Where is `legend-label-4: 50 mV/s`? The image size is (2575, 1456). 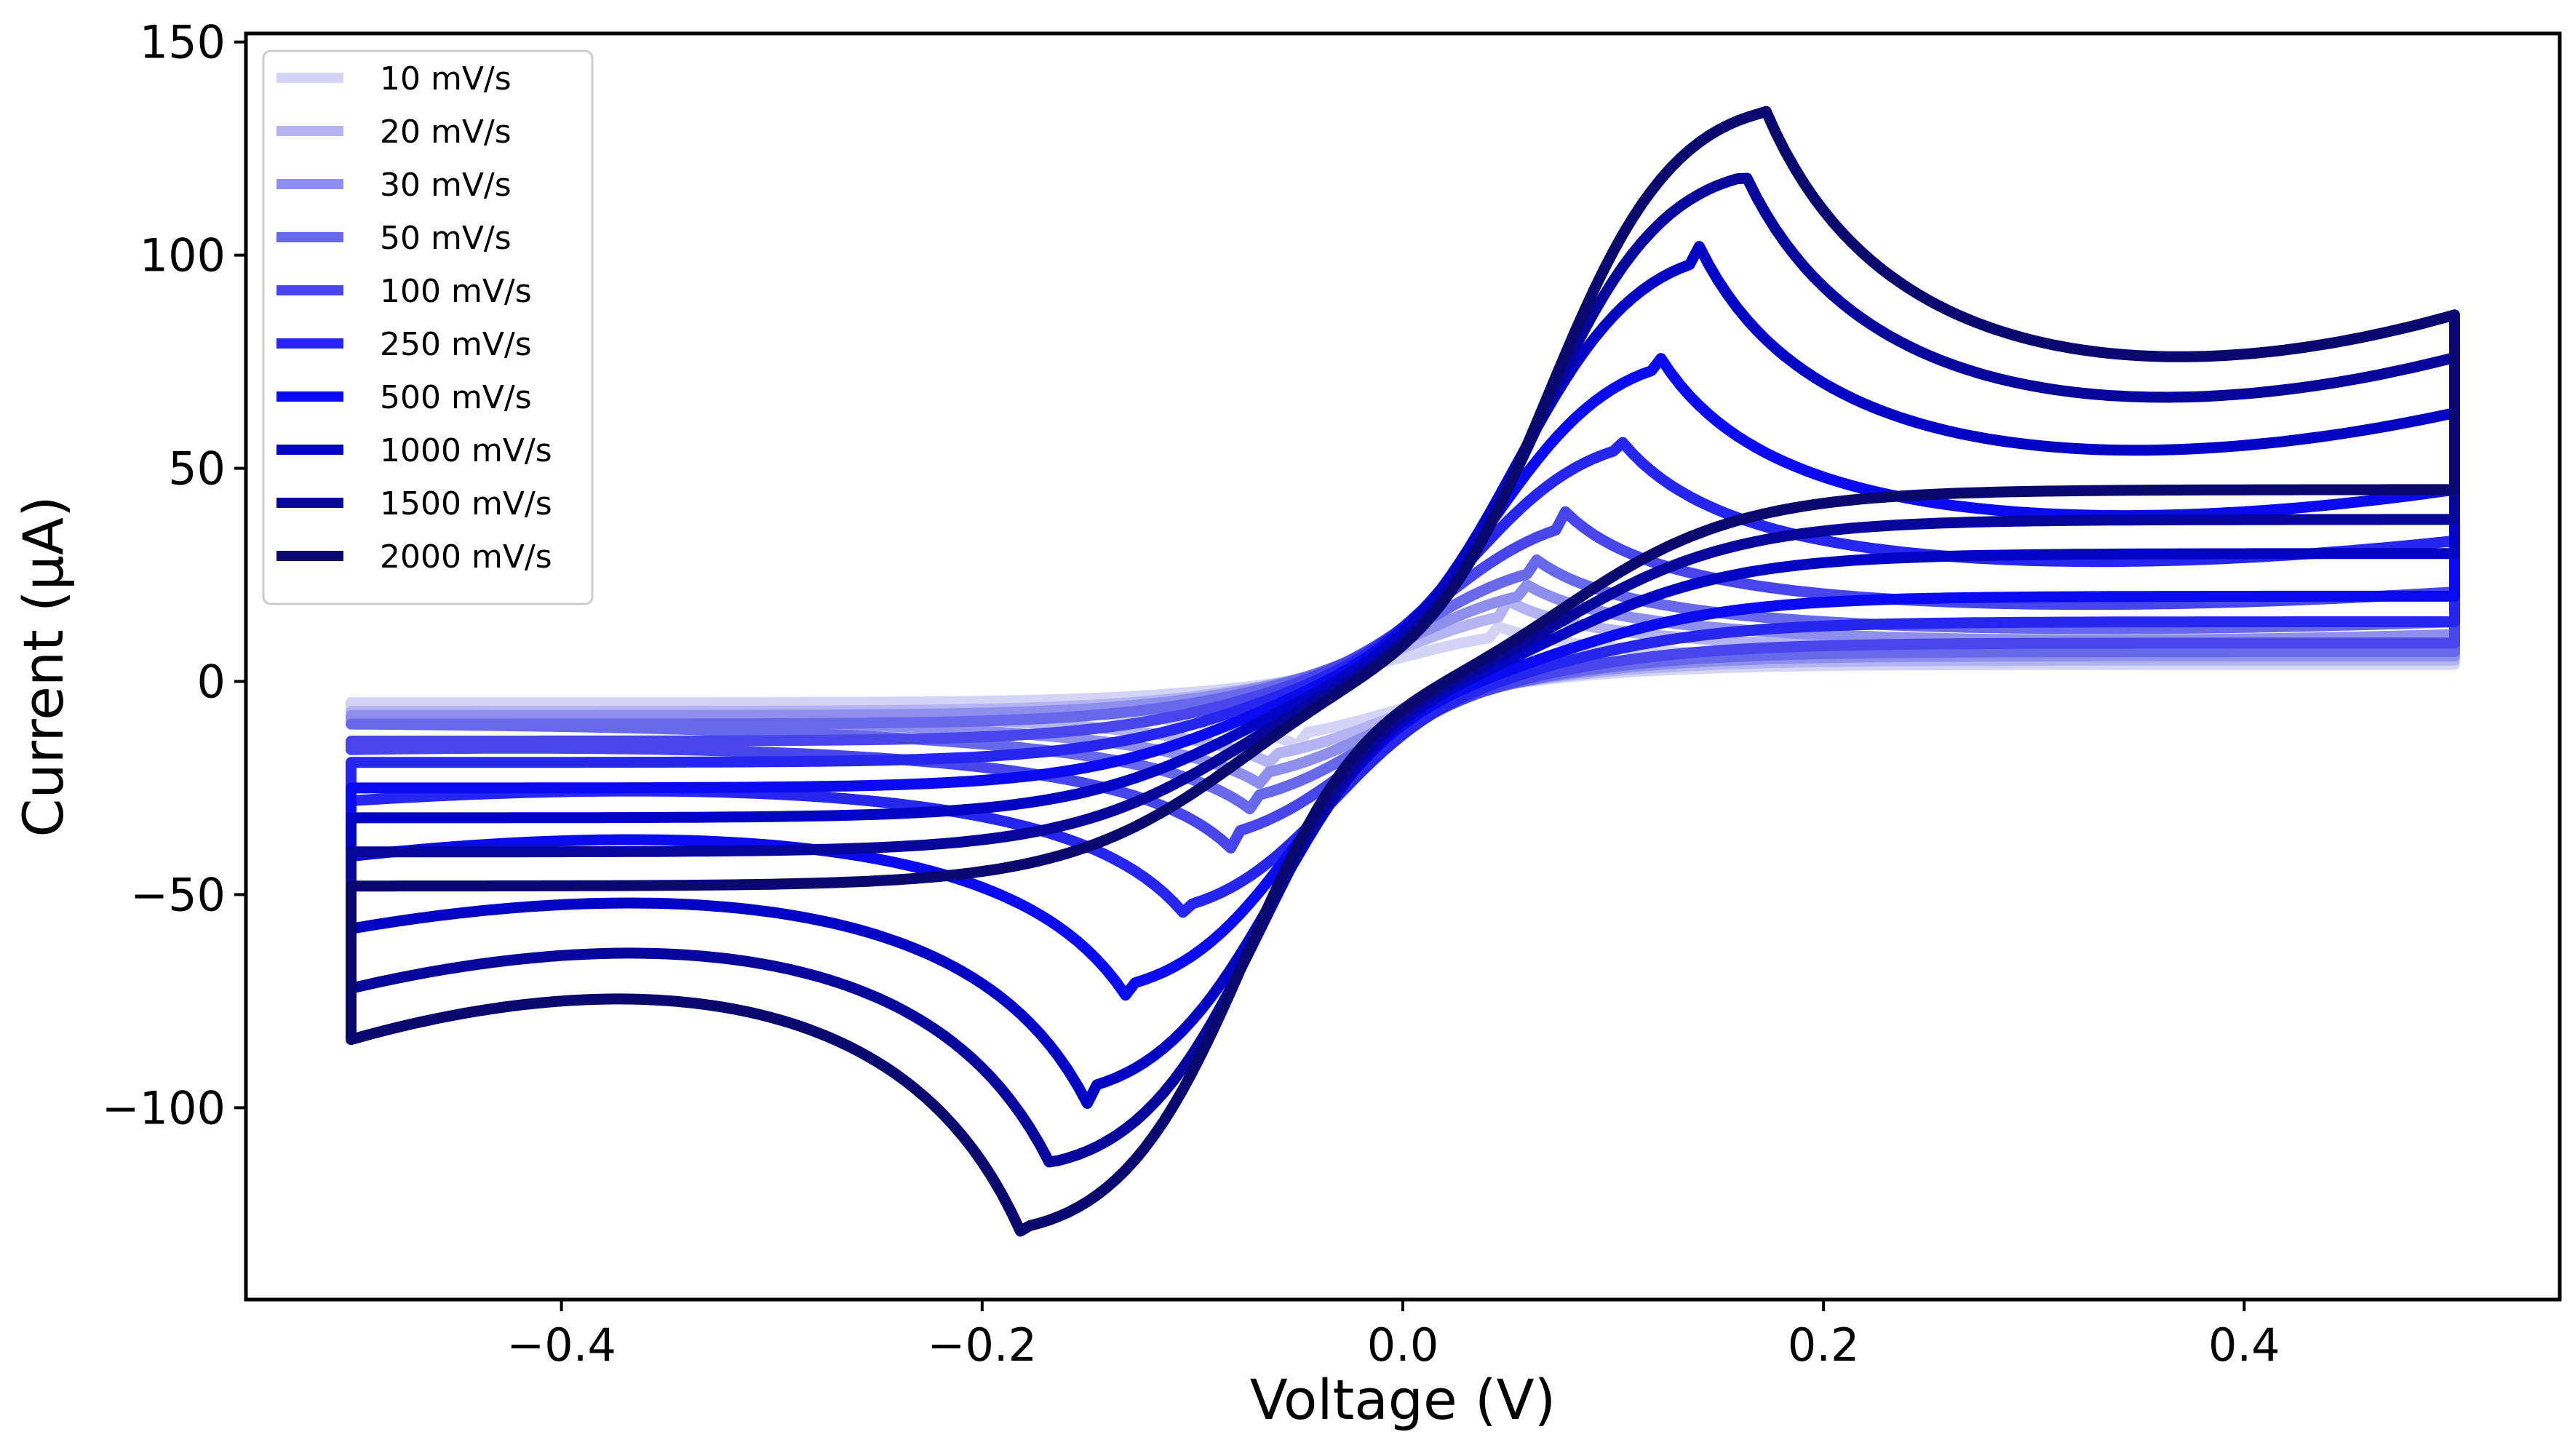 legend-label-4: 50 mV/s is located at coordinates (446, 238).